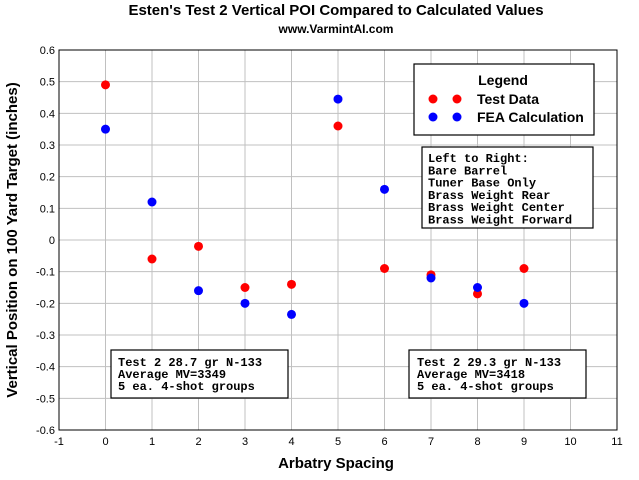  Describe the element at coordinates (47, 209) in the screenshot. I see `y-tick-label: 0.1` at that location.